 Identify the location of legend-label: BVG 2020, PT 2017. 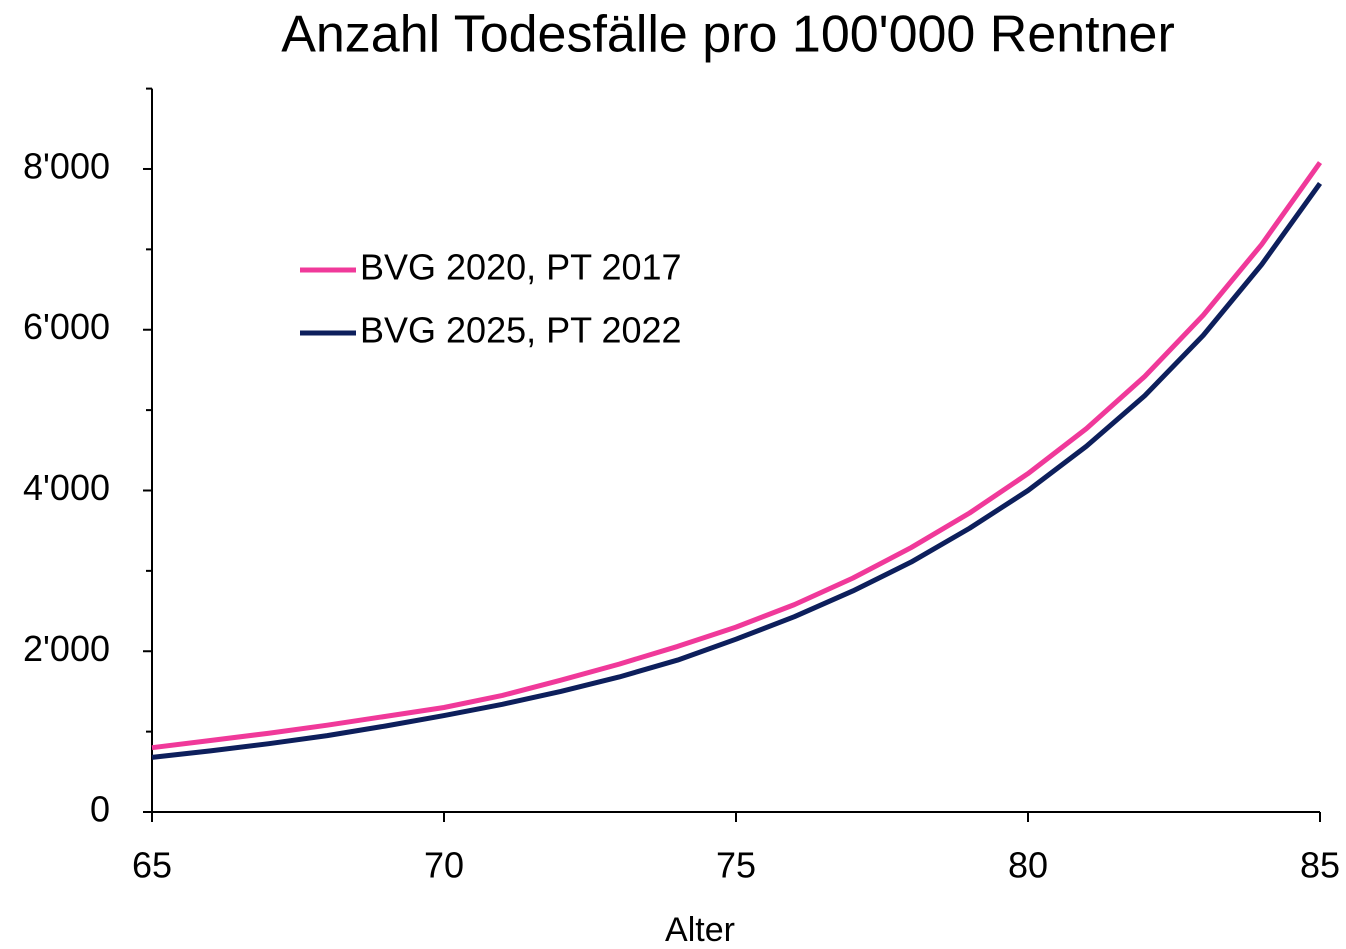
(521, 267).